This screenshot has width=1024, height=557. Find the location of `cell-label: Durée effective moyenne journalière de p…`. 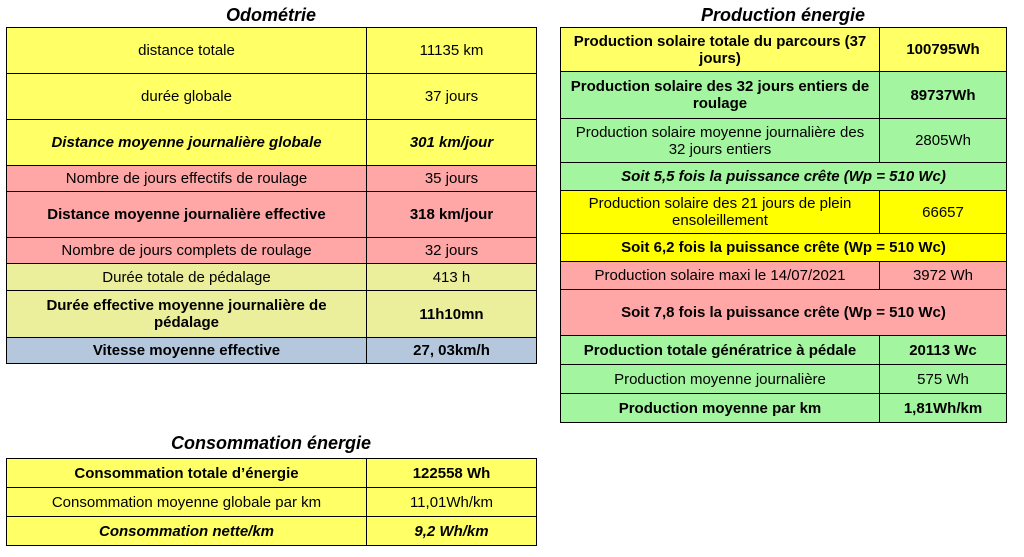

cell-label: Durée effective moyenne journalière de p… is located at coordinates (186, 314).